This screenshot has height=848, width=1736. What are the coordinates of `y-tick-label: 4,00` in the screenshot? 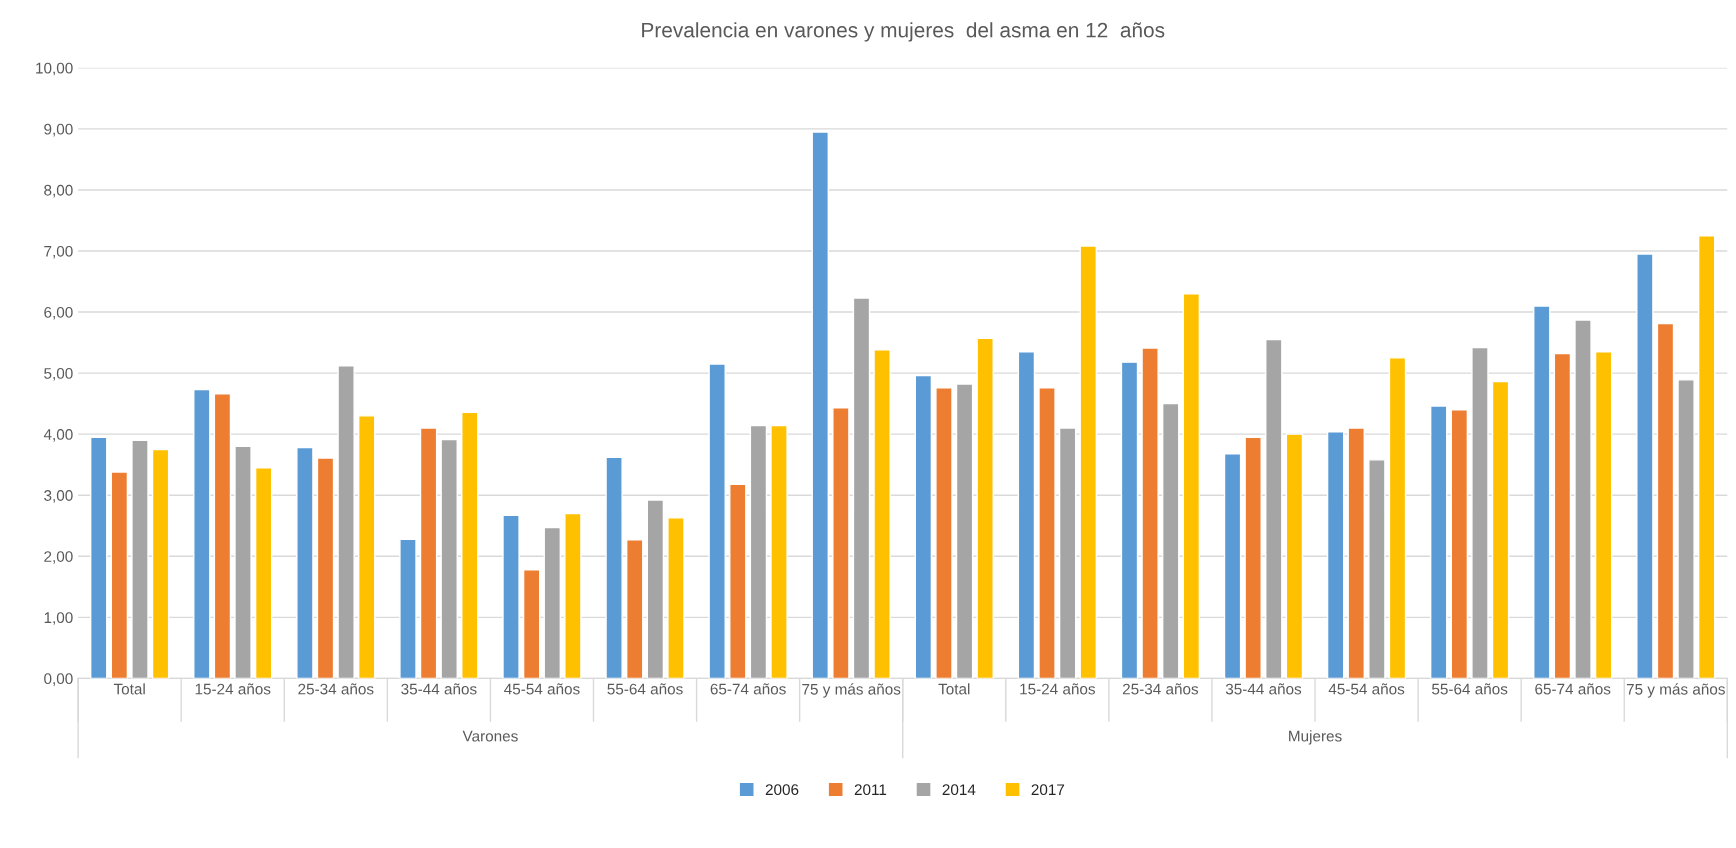 It's located at (58, 435).